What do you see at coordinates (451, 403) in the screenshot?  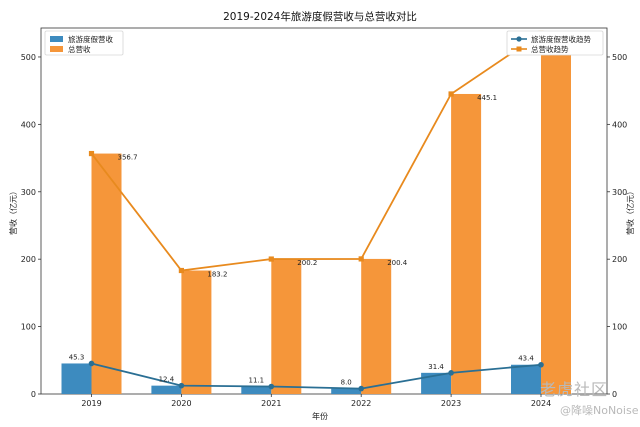 I see `x-tick-label: 2023` at bounding box center [451, 403].